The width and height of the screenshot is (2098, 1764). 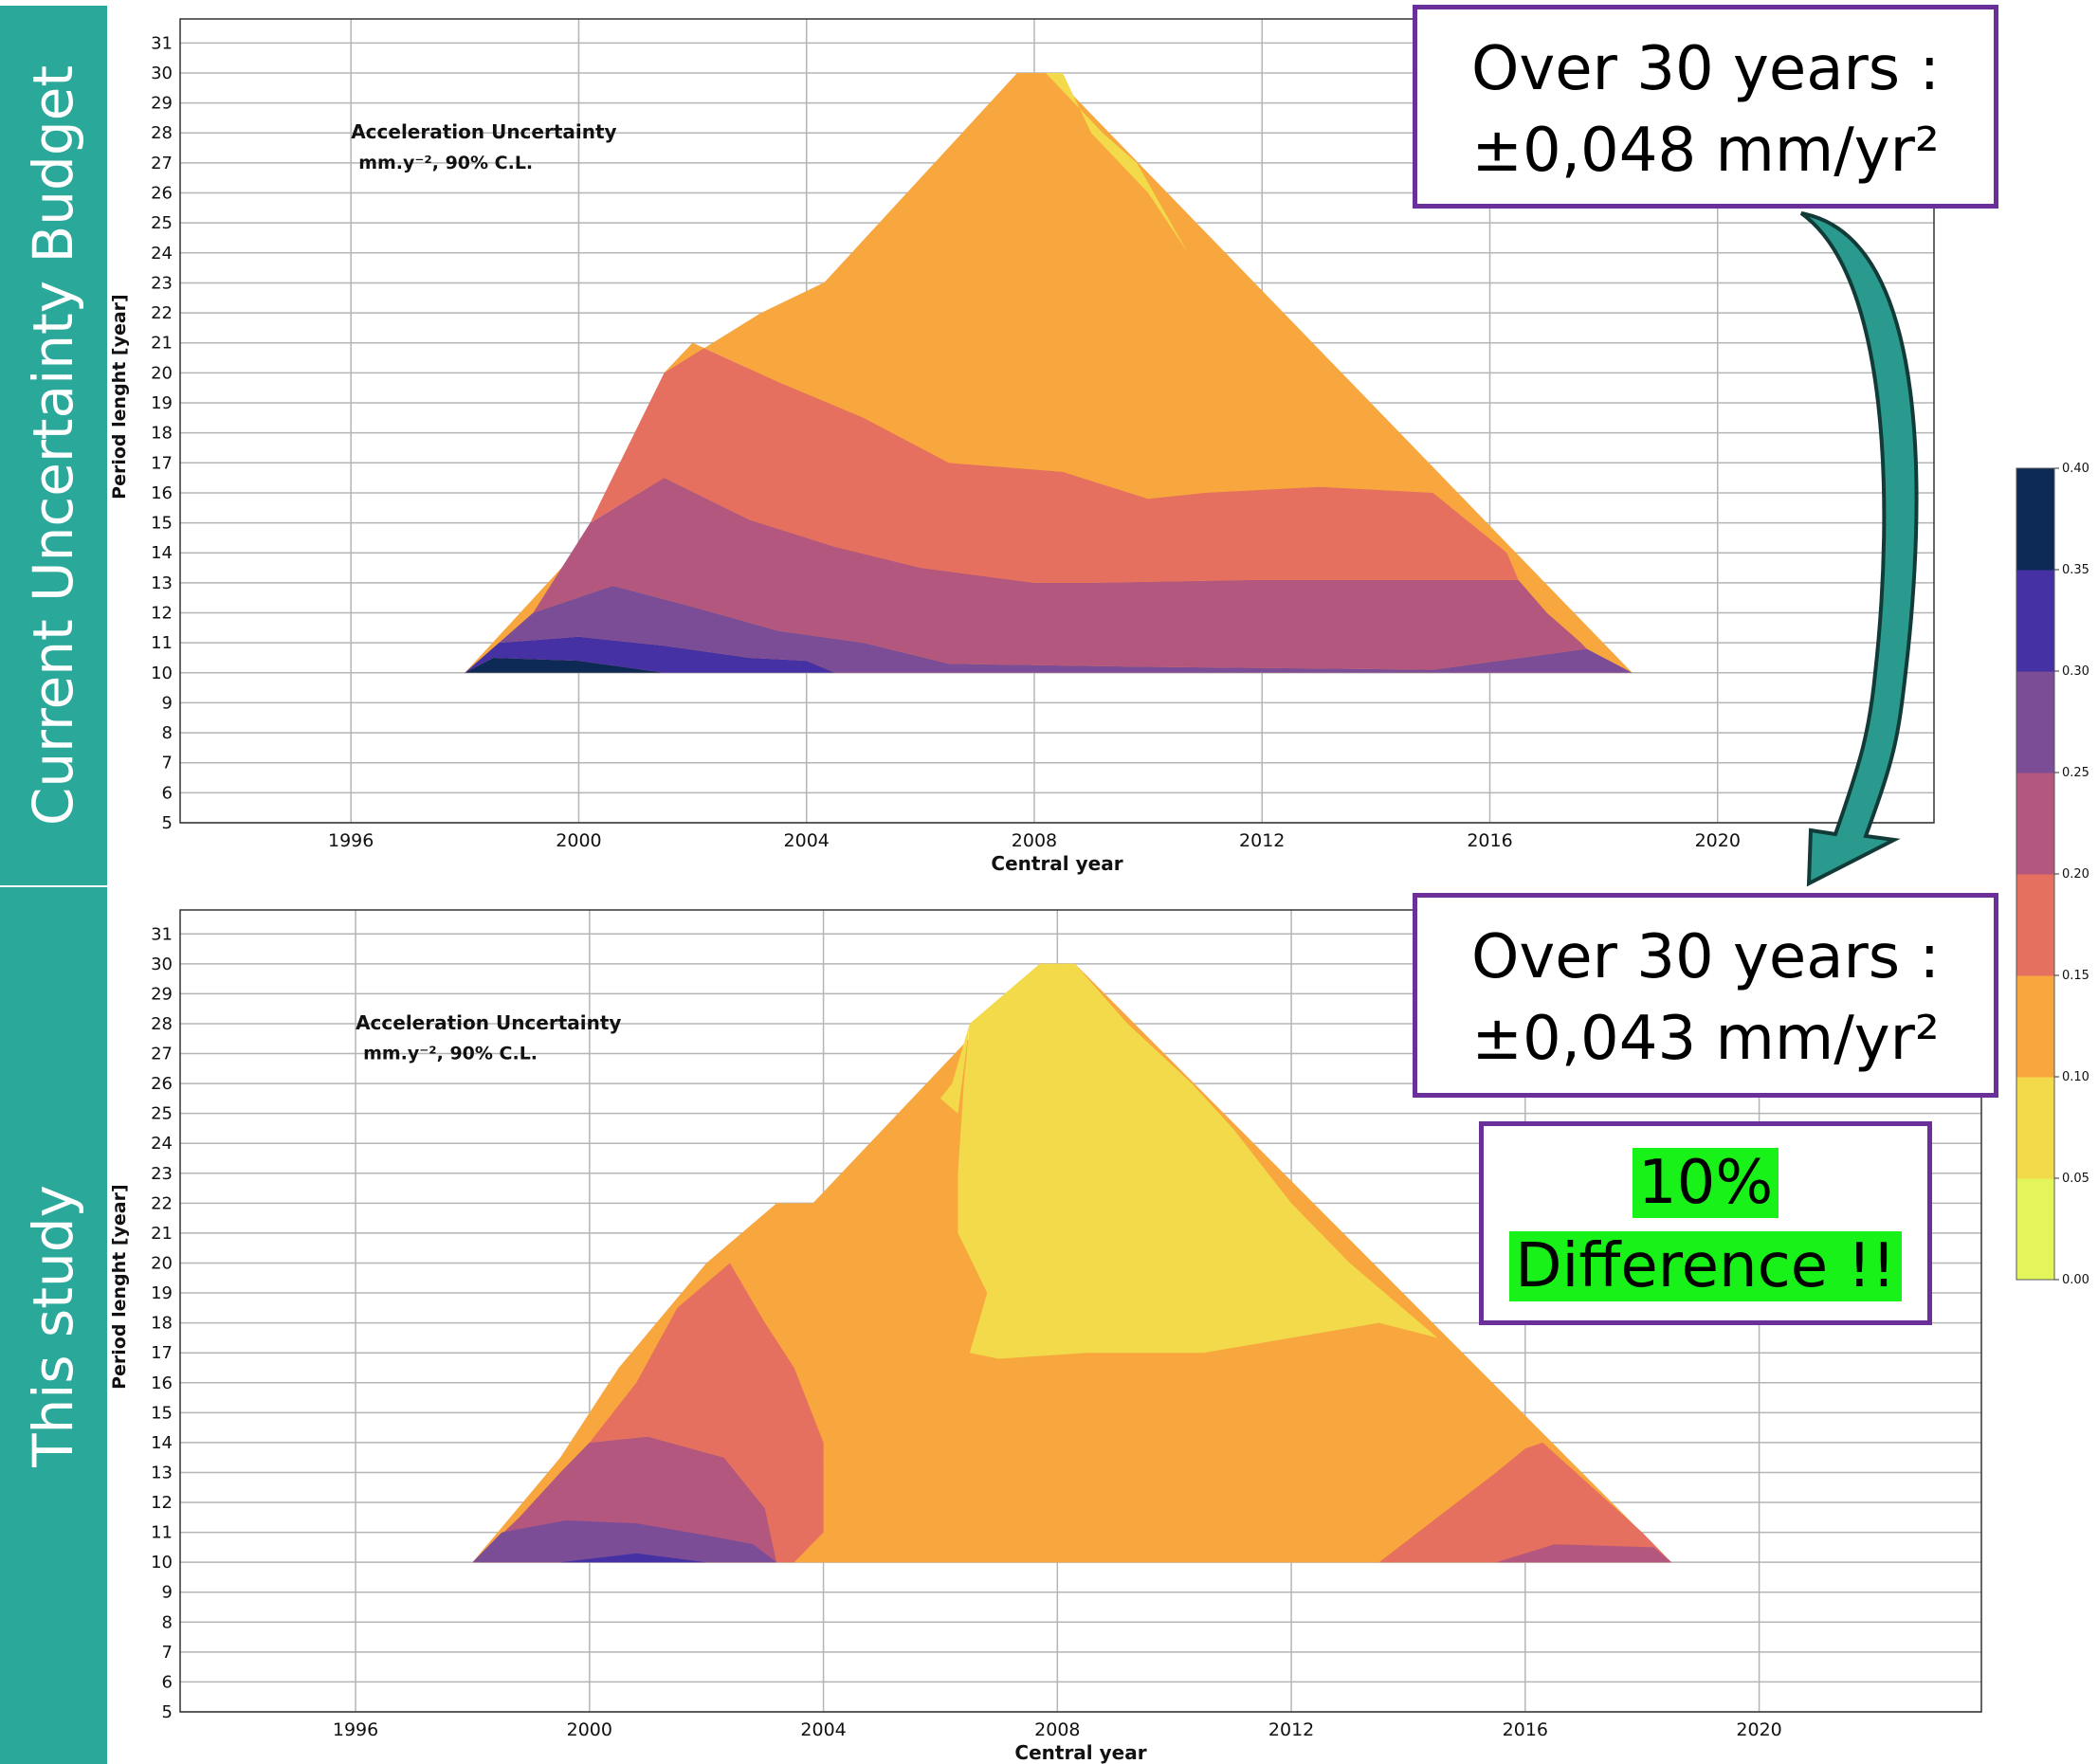 What do you see at coordinates (2075, 773) in the screenshot?
I see `colorbar-tick-label: 0.25` at bounding box center [2075, 773].